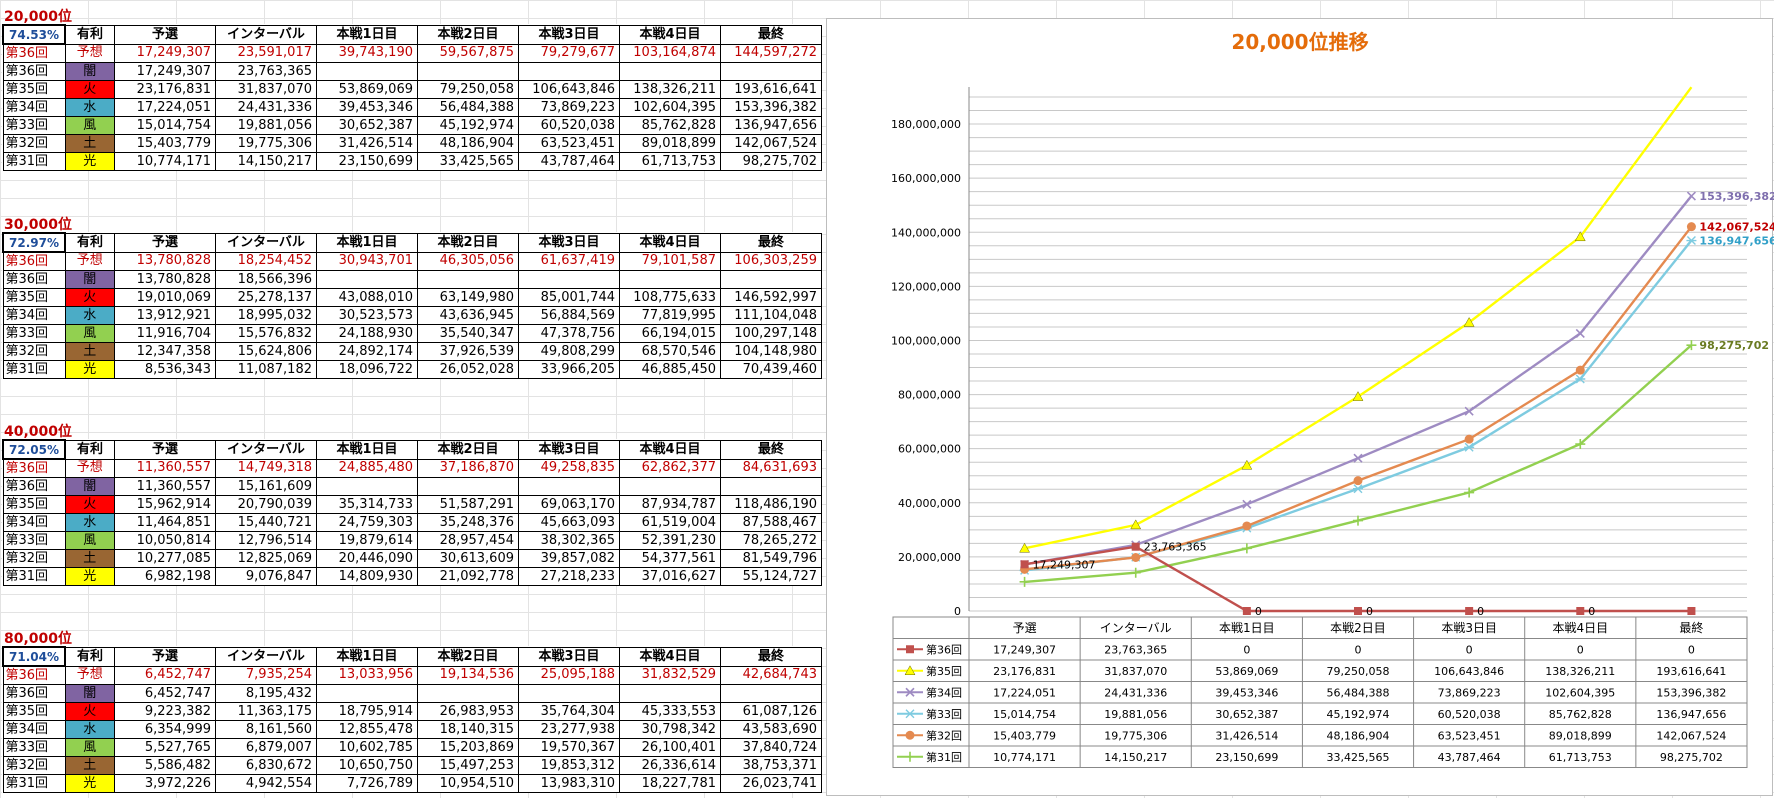  Describe the element at coordinates (468, 261) in the screenshot. I see `value-cell: 46,305,056` at that location.